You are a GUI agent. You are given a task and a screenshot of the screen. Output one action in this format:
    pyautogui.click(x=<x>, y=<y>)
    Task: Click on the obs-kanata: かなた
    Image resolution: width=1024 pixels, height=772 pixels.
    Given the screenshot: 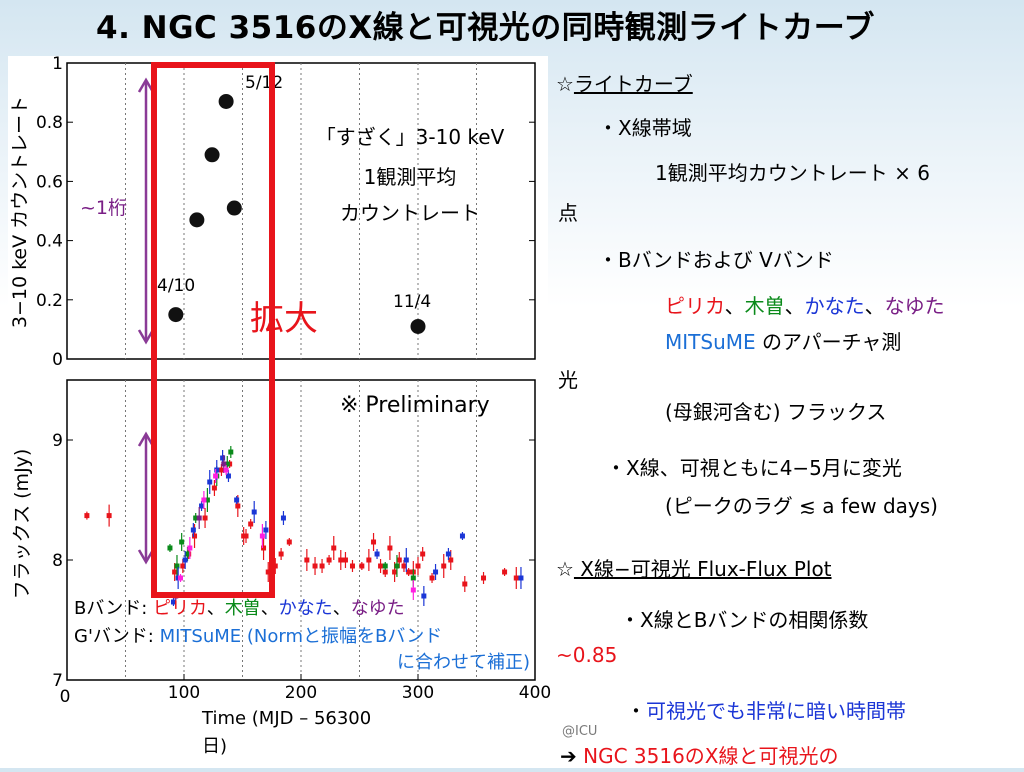 What is the action you would take?
    pyautogui.click(x=834, y=306)
    